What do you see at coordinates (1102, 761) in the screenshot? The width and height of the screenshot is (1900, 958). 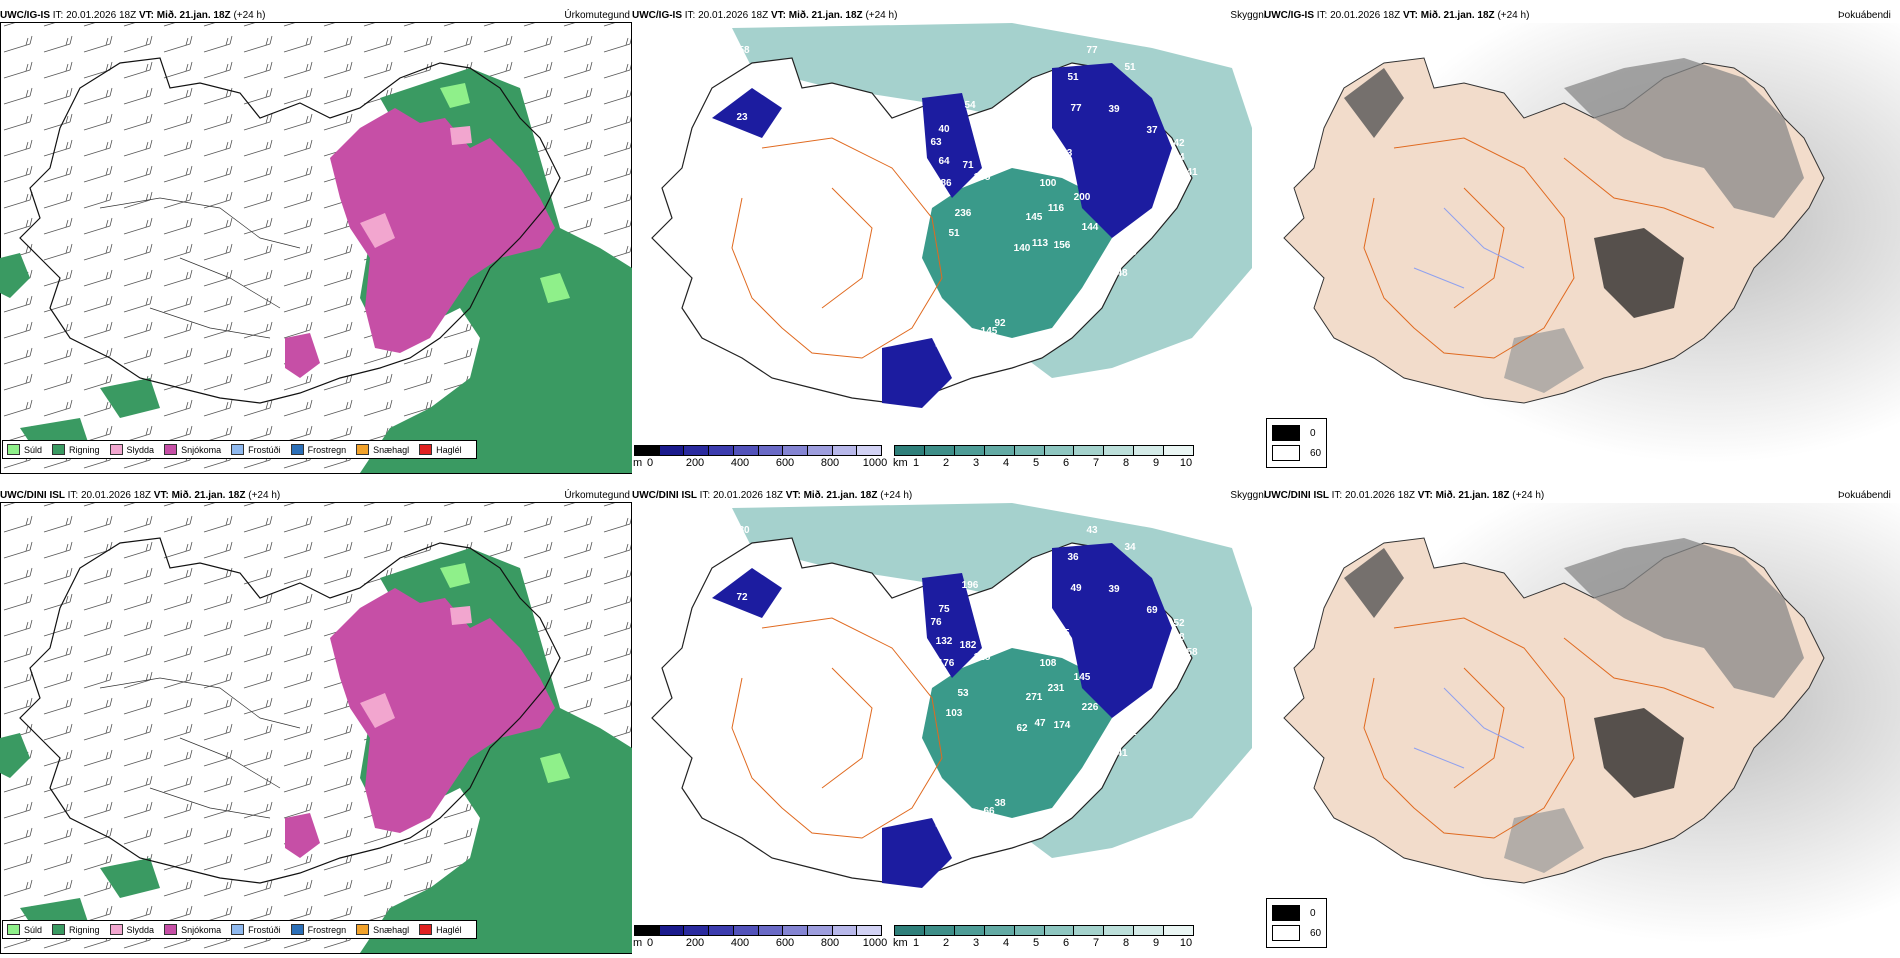 I see `cloud-base-label: 204` at bounding box center [1102, 761].